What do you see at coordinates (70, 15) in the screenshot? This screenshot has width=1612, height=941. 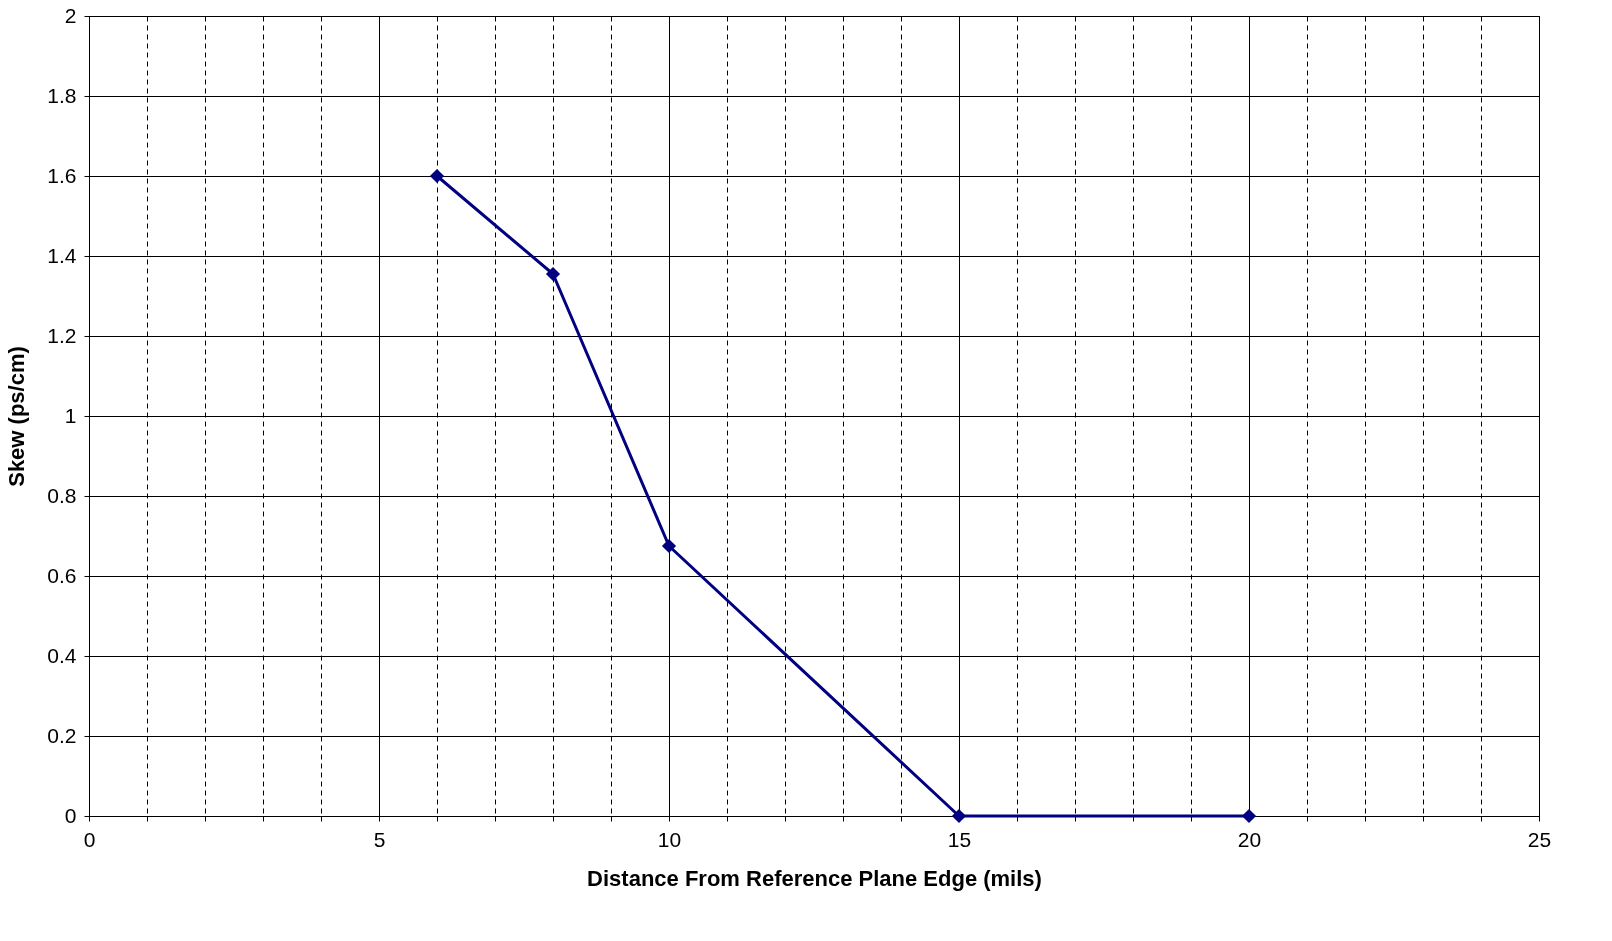 I see `y-tick-label: 2` at bounding box center [70, 15].